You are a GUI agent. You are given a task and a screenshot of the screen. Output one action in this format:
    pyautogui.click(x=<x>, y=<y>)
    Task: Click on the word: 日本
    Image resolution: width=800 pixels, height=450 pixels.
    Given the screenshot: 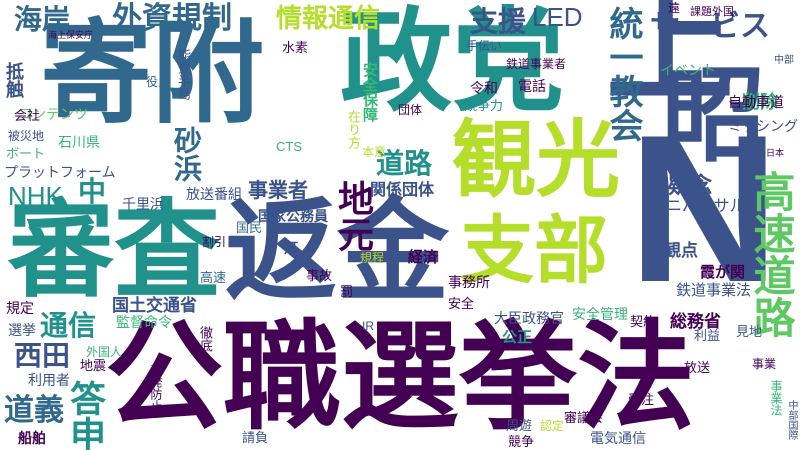 What is the action you would take?
    pyautogui.click(x=775, y=154)
    